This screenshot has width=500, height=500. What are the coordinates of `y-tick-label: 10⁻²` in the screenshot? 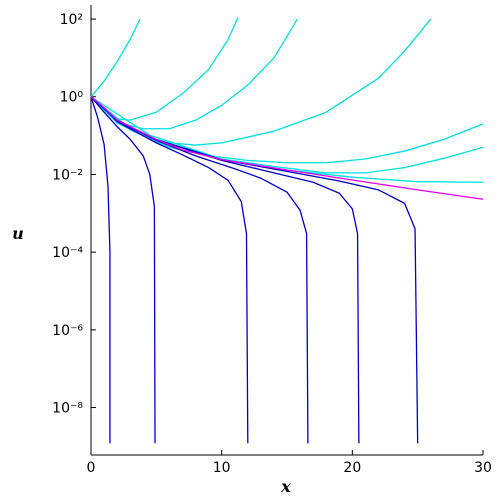 It's located at (67, 175).